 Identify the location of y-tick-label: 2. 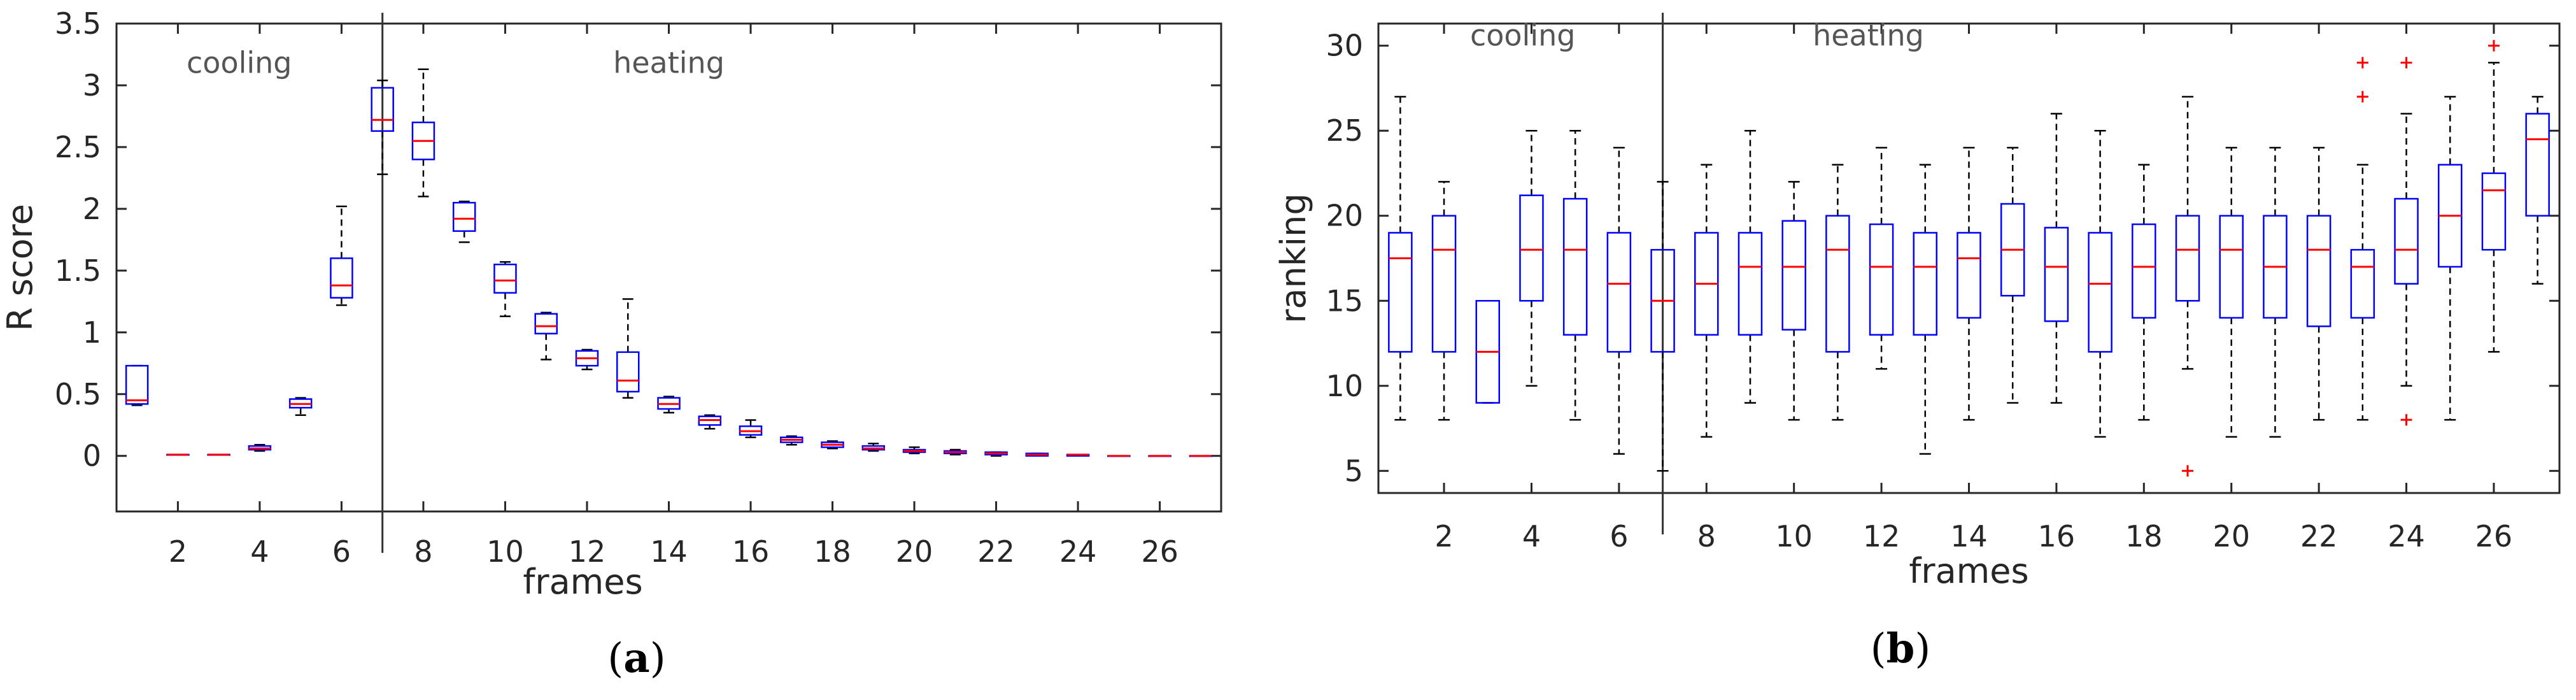
(92, 209).